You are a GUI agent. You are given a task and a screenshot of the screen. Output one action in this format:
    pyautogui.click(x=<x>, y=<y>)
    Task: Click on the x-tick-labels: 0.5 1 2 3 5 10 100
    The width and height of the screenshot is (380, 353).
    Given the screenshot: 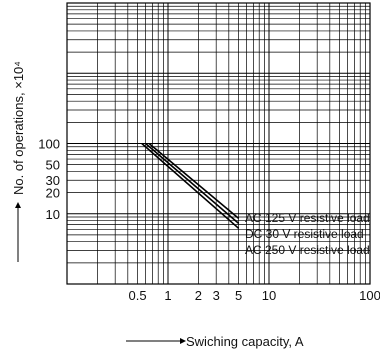 What is the action you would take?
    pyautogui.click(x=254, y=295)
    